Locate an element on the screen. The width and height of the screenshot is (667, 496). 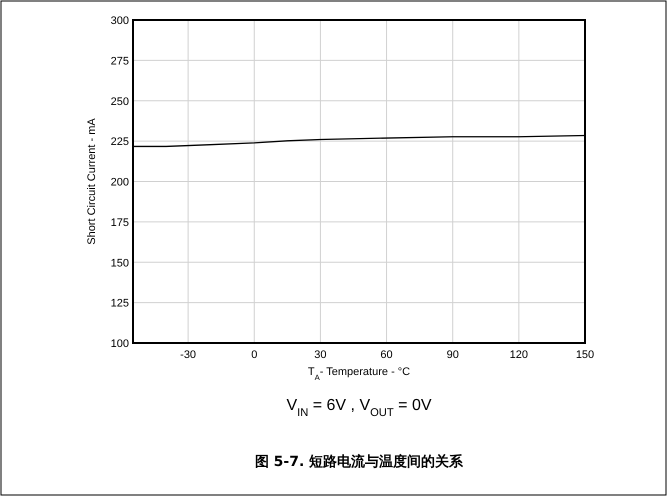
y-tick-label: 300 is located at coordinates (119, 21).